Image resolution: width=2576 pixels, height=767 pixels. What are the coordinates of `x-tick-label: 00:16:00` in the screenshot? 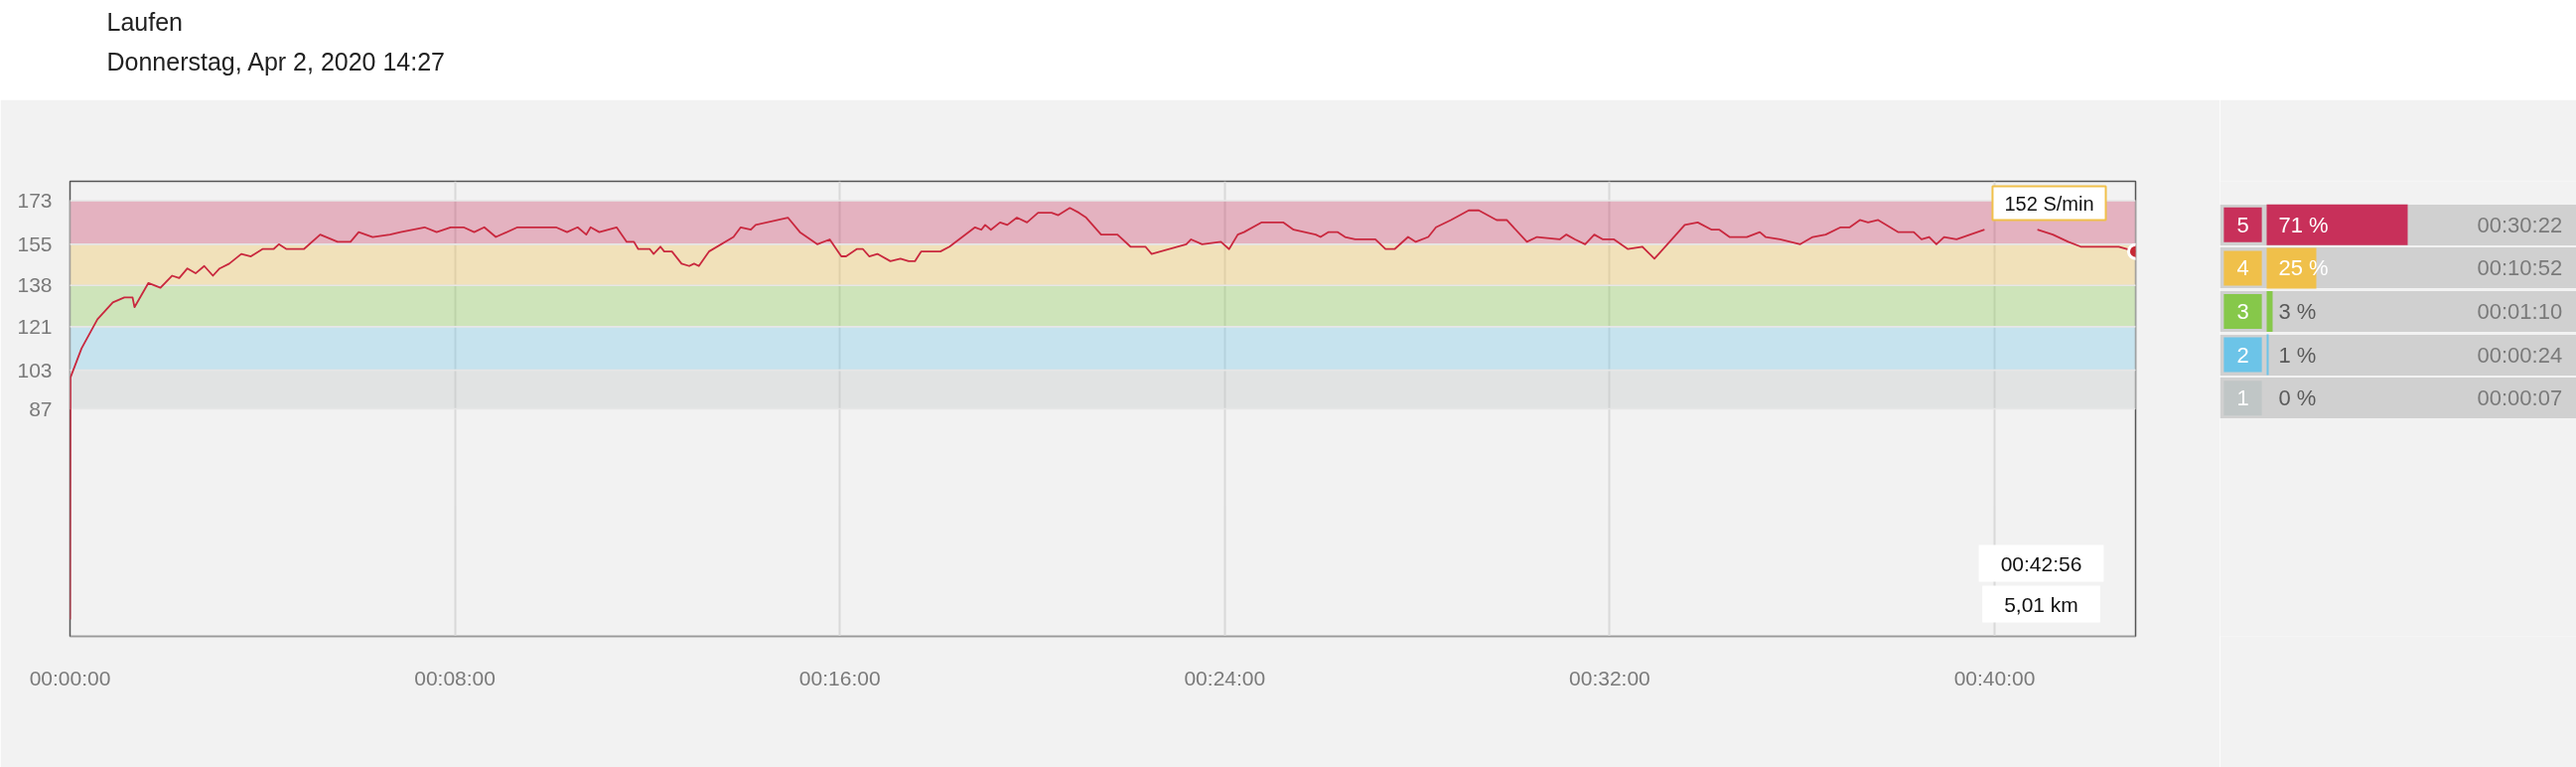 It's located at (840, 678).